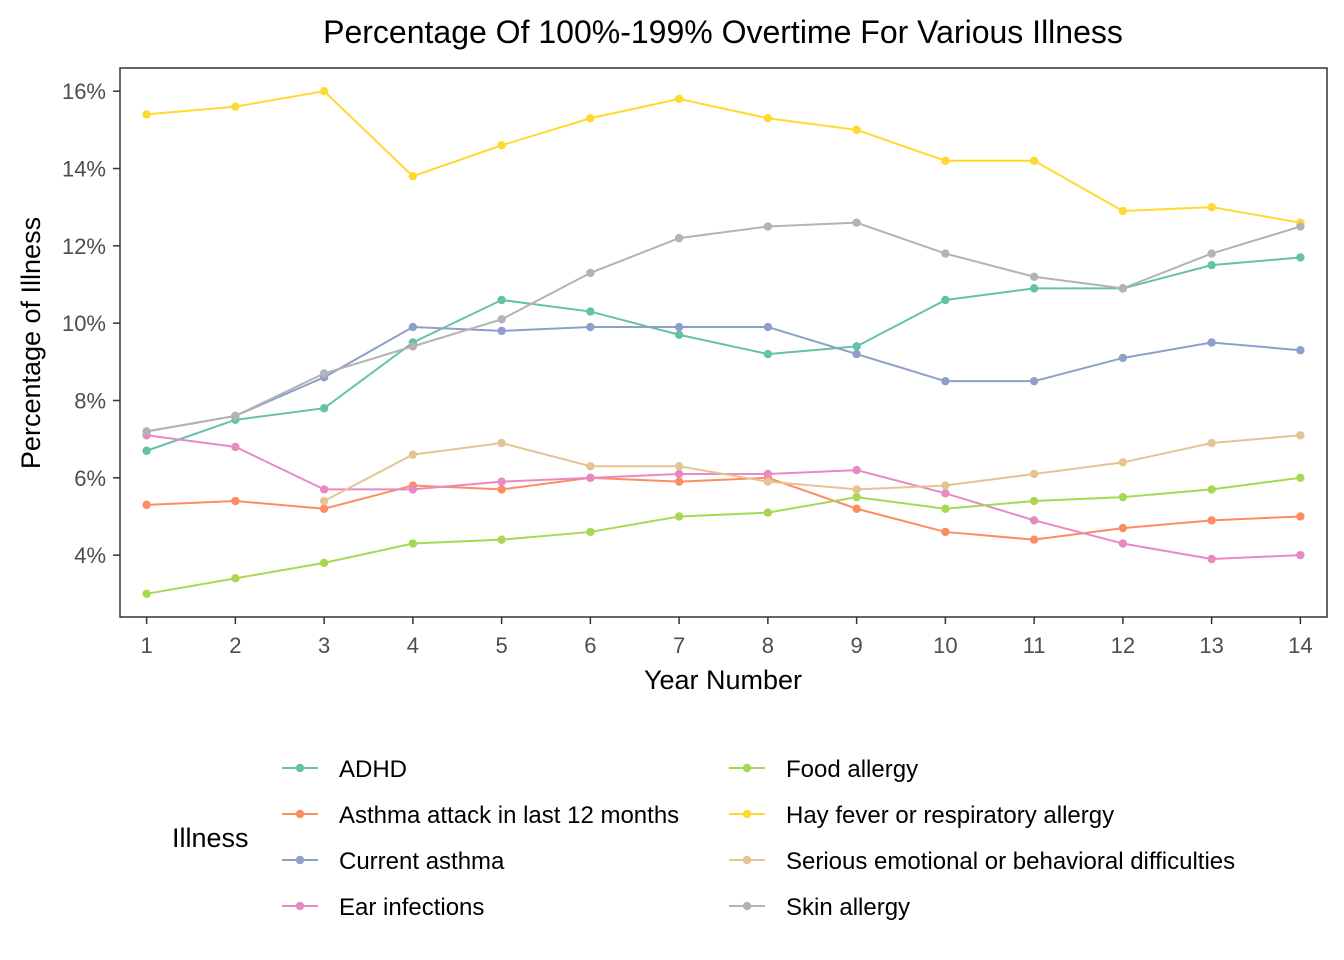 The width and height of the screenshot is (1344, 960). Describe the element at coordinates (84, 169) in the screenshot. I see `y-tick-label: 14%` at that location.